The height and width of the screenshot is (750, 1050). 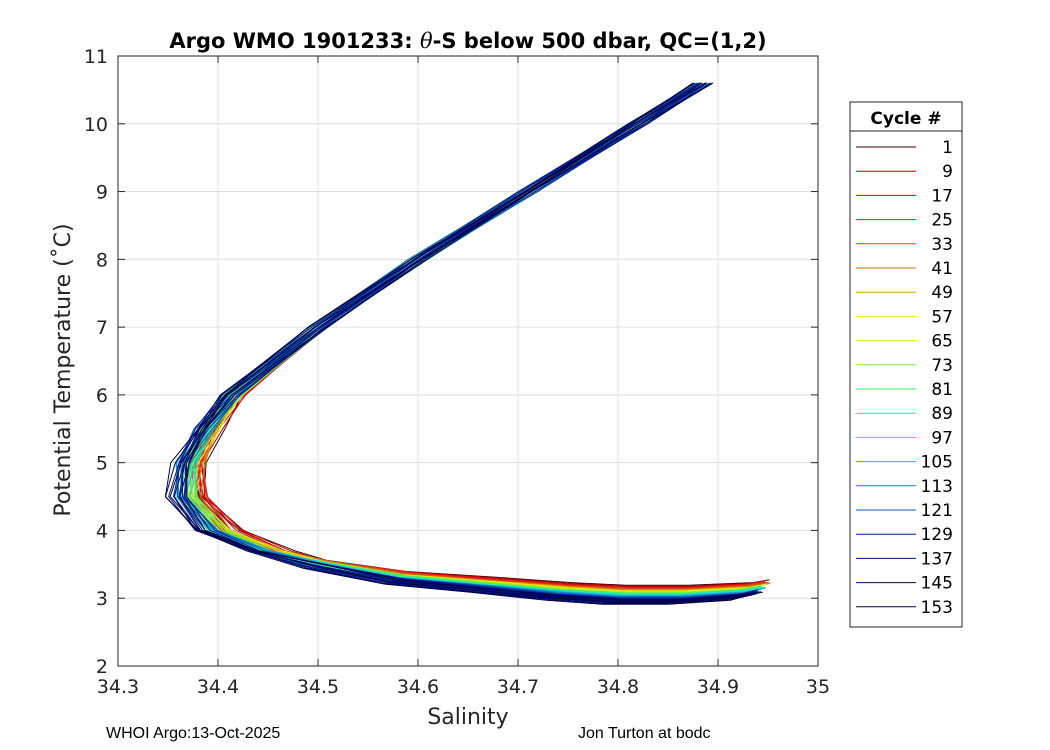 I want to click on y-tick-label: 3, so click(x=102, y=599).